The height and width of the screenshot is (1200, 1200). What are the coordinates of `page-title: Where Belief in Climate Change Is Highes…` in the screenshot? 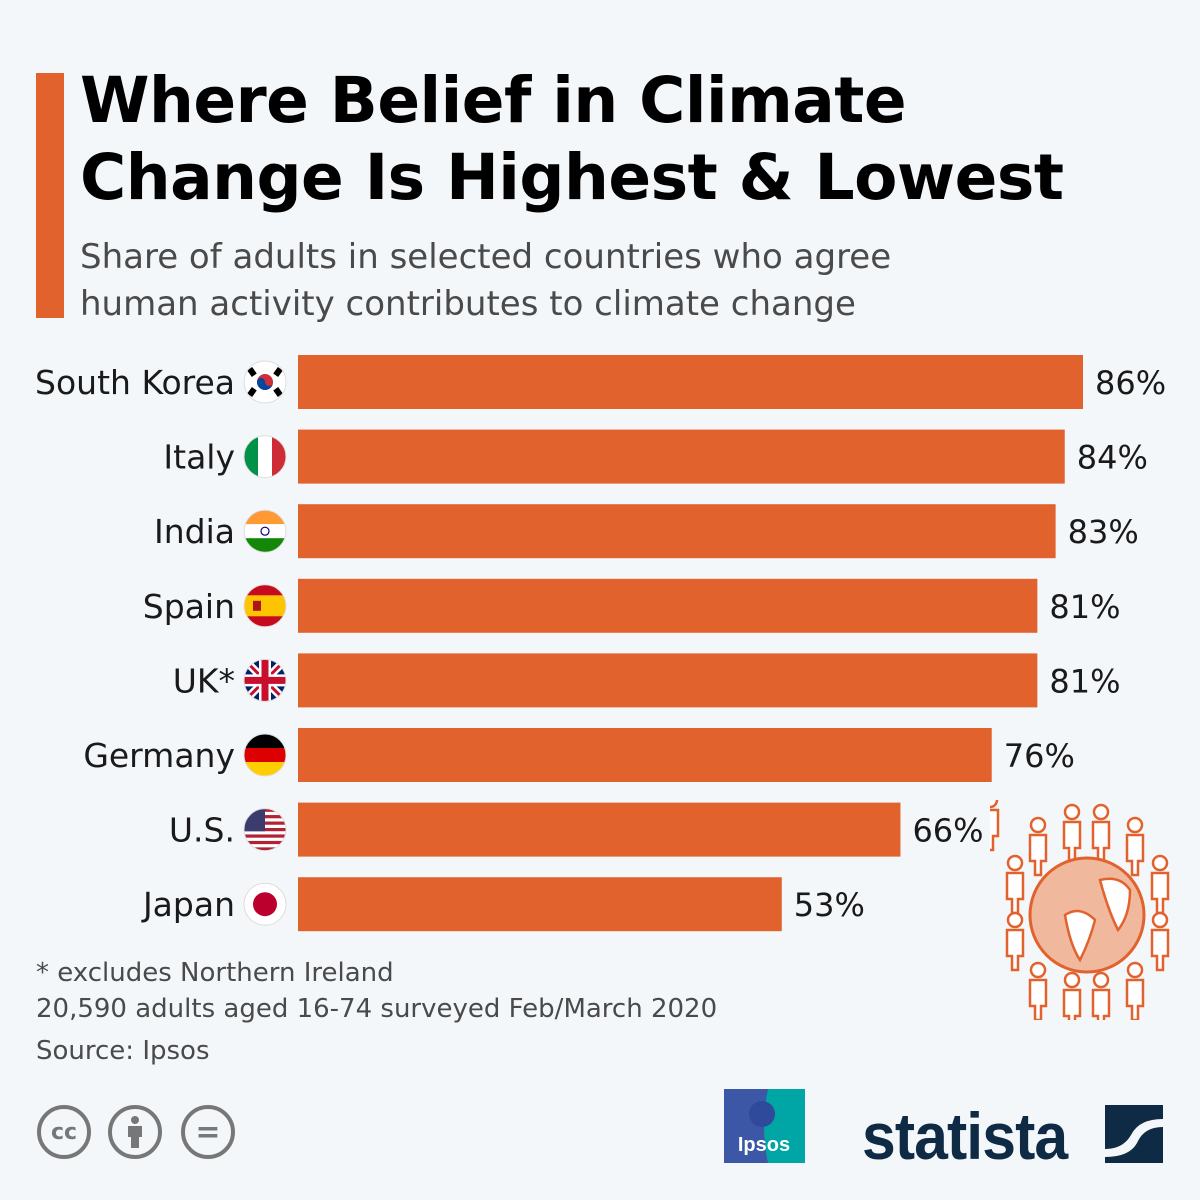 It's located at (572, 139).